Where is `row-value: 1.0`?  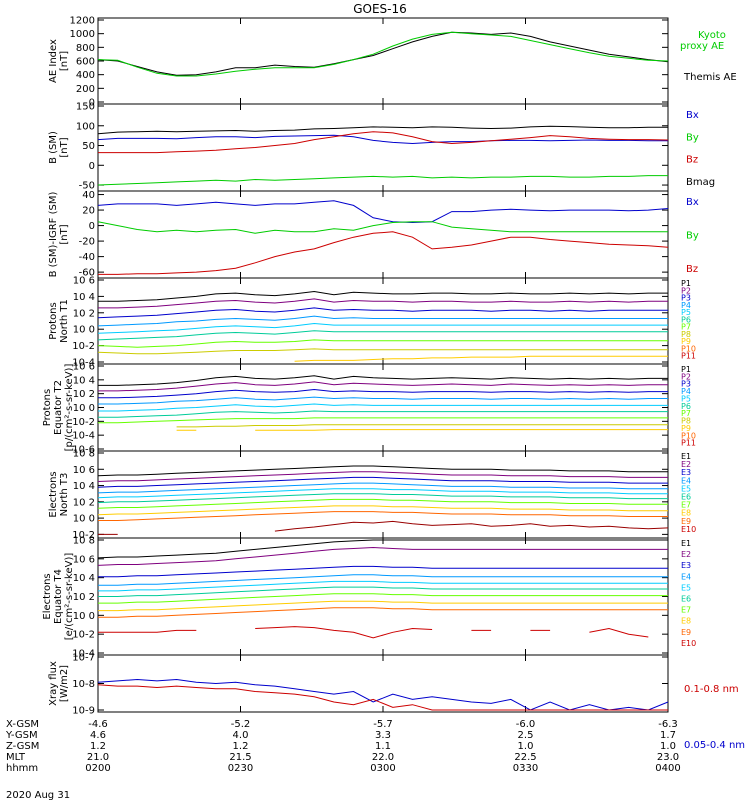 row-value: 1.0 is located at coordinates (668, 746).